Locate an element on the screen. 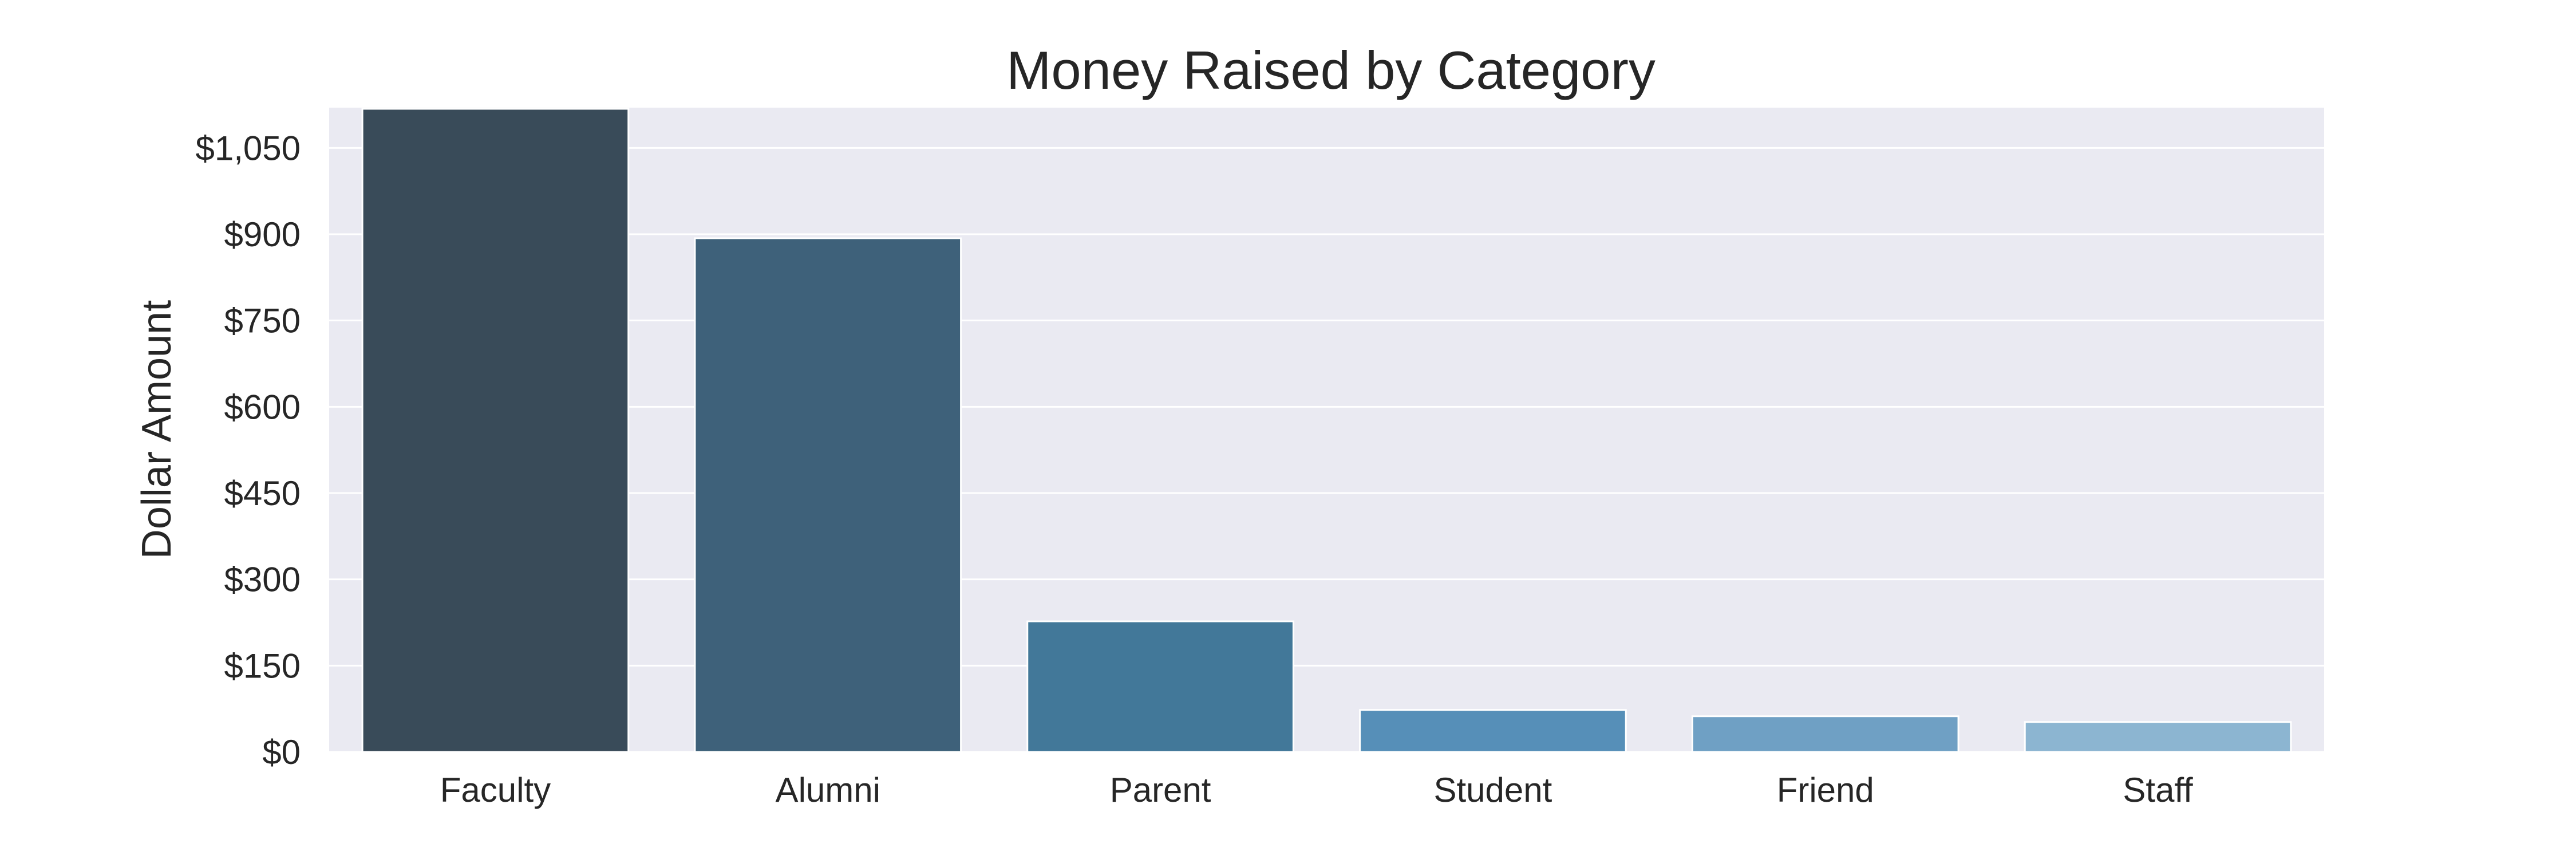 The height and width of the screenshot is (859, 2576). x-tick-label: Faculty is located at coordinates (495, 790).